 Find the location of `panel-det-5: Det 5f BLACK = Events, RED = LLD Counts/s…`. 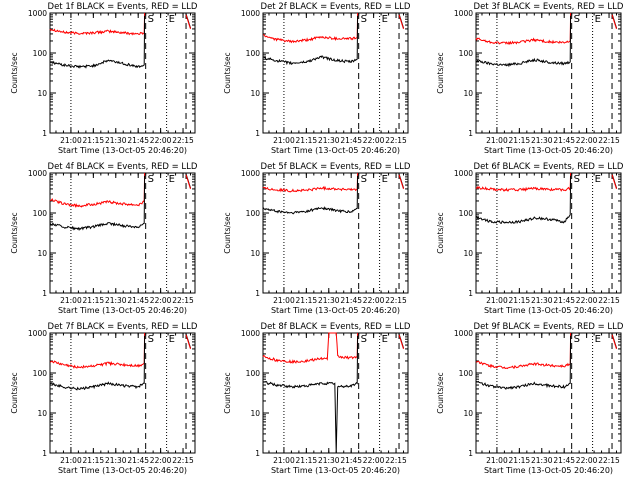

panel-det-5: Det 5f BLACK = Events, RED = LLD Counts/s… is located at coordinates (317, 238).